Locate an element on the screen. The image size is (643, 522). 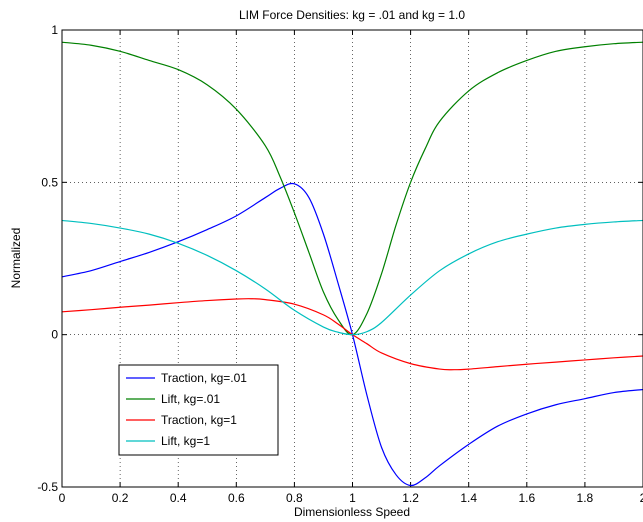
y-tick-labels: -0.5 0 0.5 1 is located at coordinates (47, 258).